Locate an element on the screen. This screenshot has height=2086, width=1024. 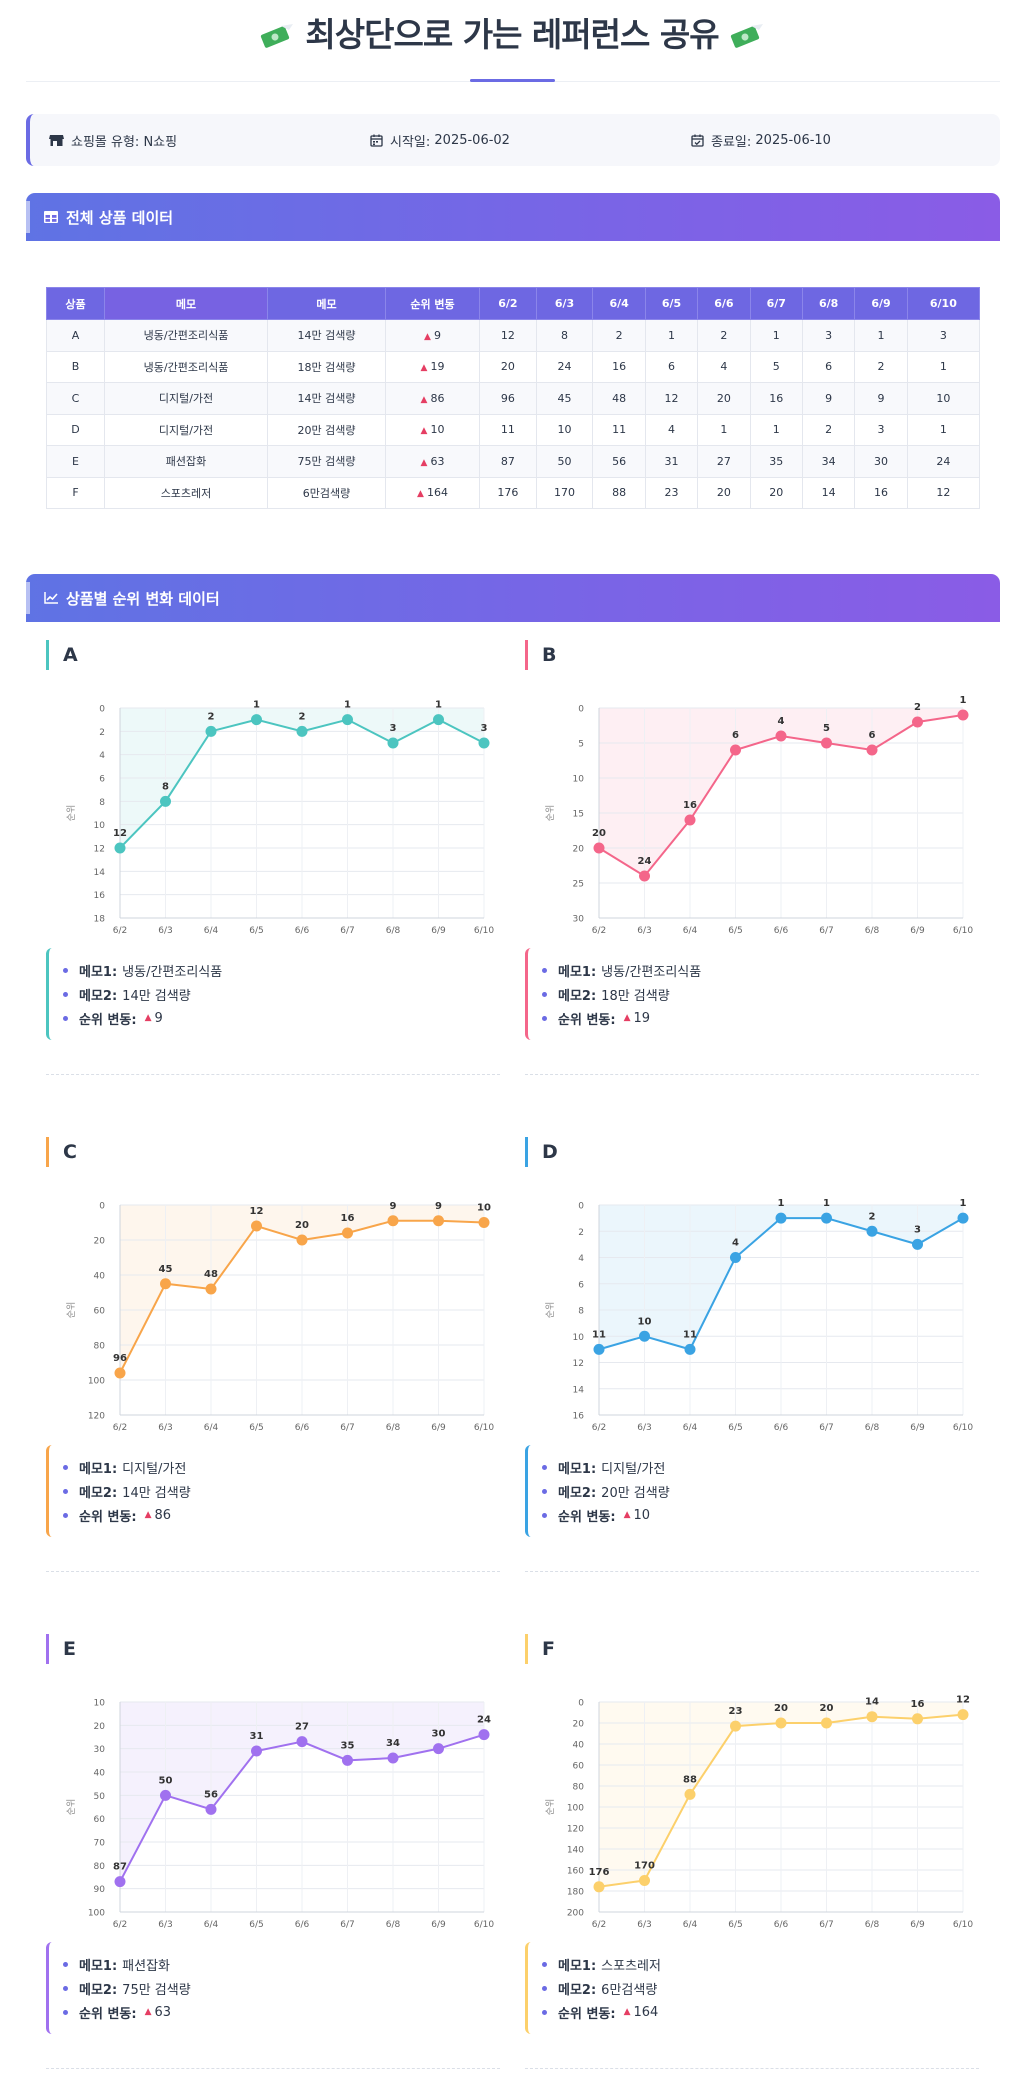
y-tick-label: 70 is located at coordinates (100, 1844).